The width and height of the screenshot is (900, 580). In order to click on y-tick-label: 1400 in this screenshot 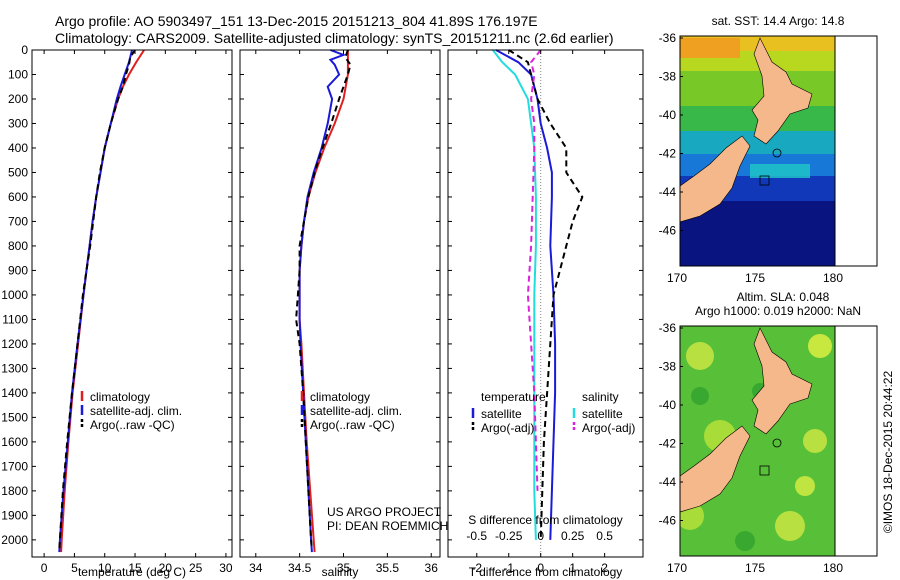, I will do `click(14, 393)`.